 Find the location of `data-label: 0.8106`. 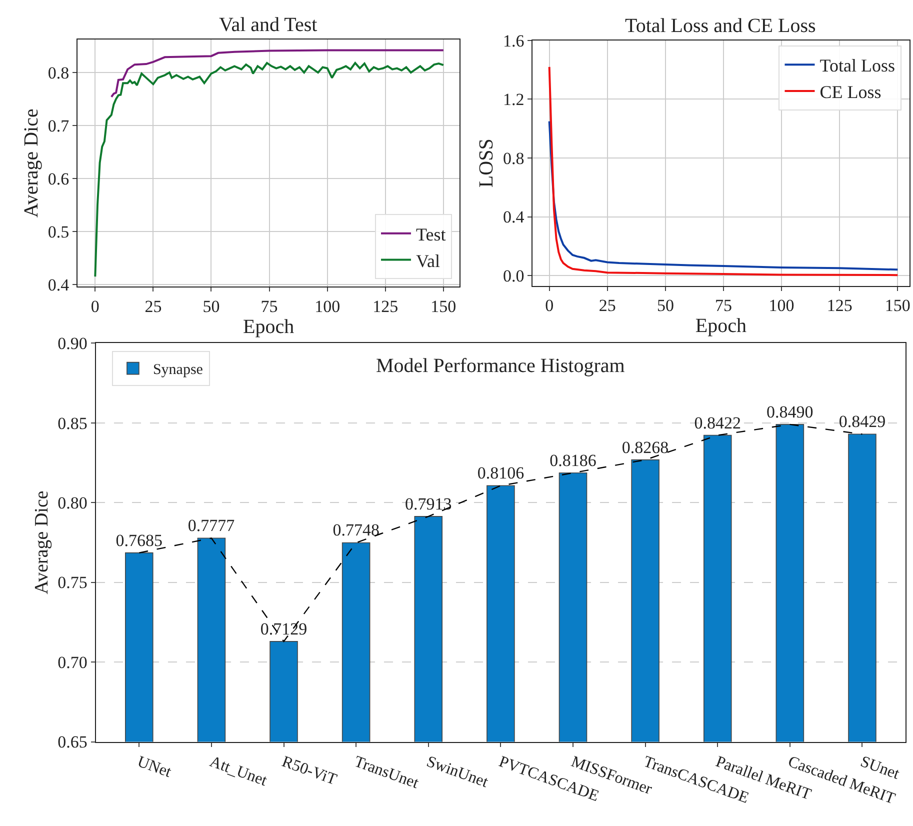

data-label: 0.8106 is located at coordinates (500, 473).